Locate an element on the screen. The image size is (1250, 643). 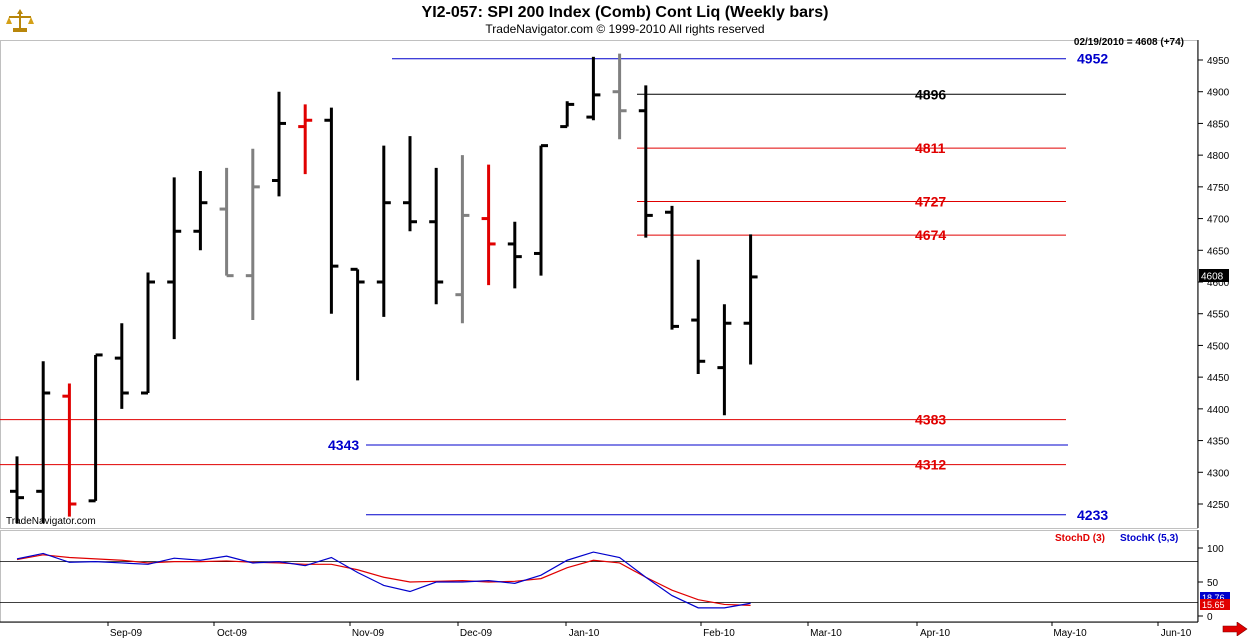
time-axis-label: Jun-10 is located at coordinates (1176, 633).